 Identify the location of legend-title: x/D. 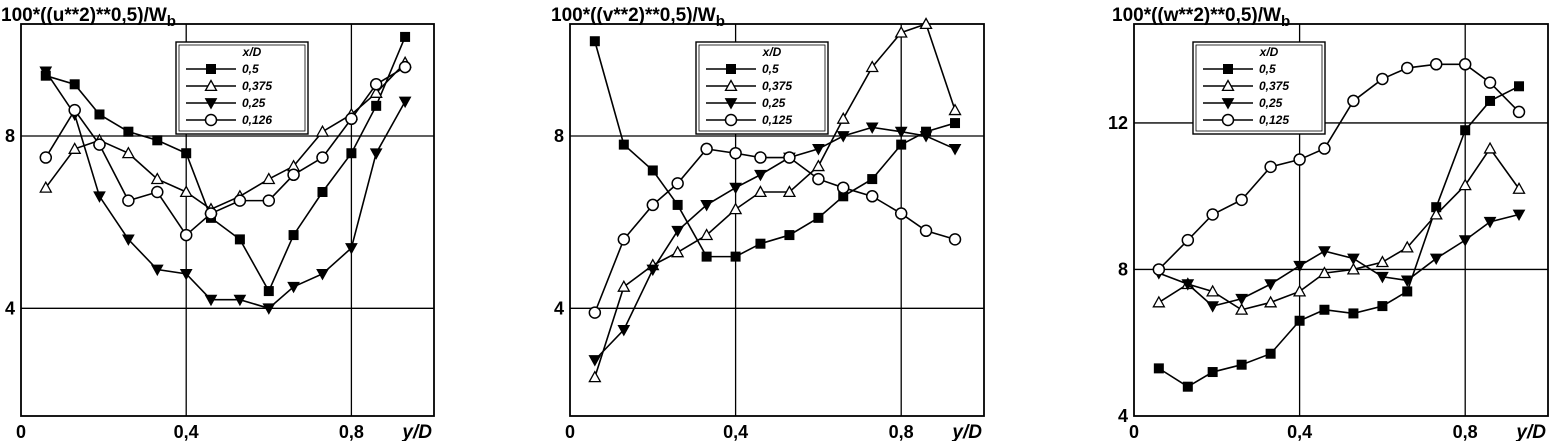
(772, 52).